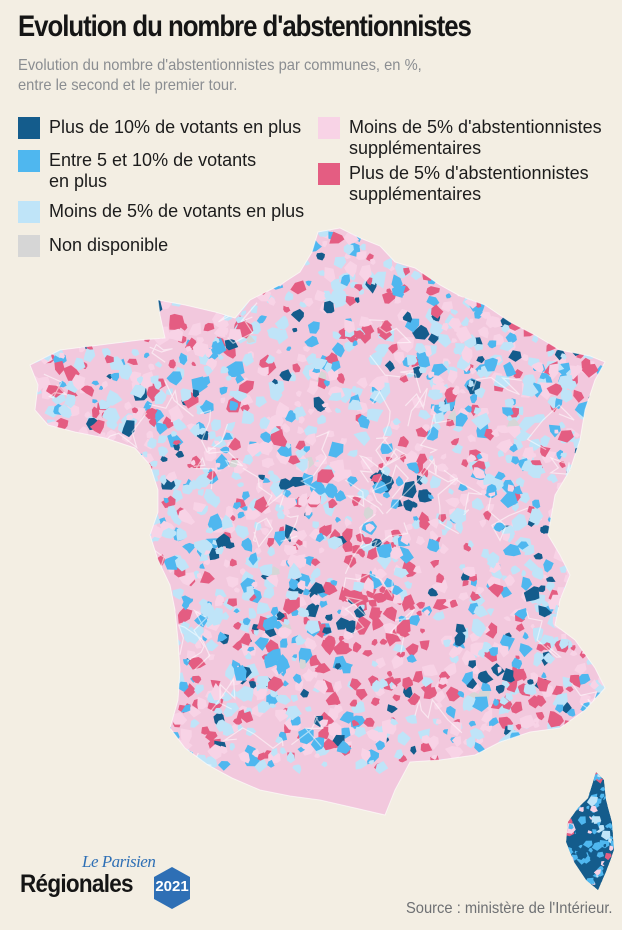  Describe the element at coordinates (29, 246) in the screenshot. I see `legend-swatch` at that location.